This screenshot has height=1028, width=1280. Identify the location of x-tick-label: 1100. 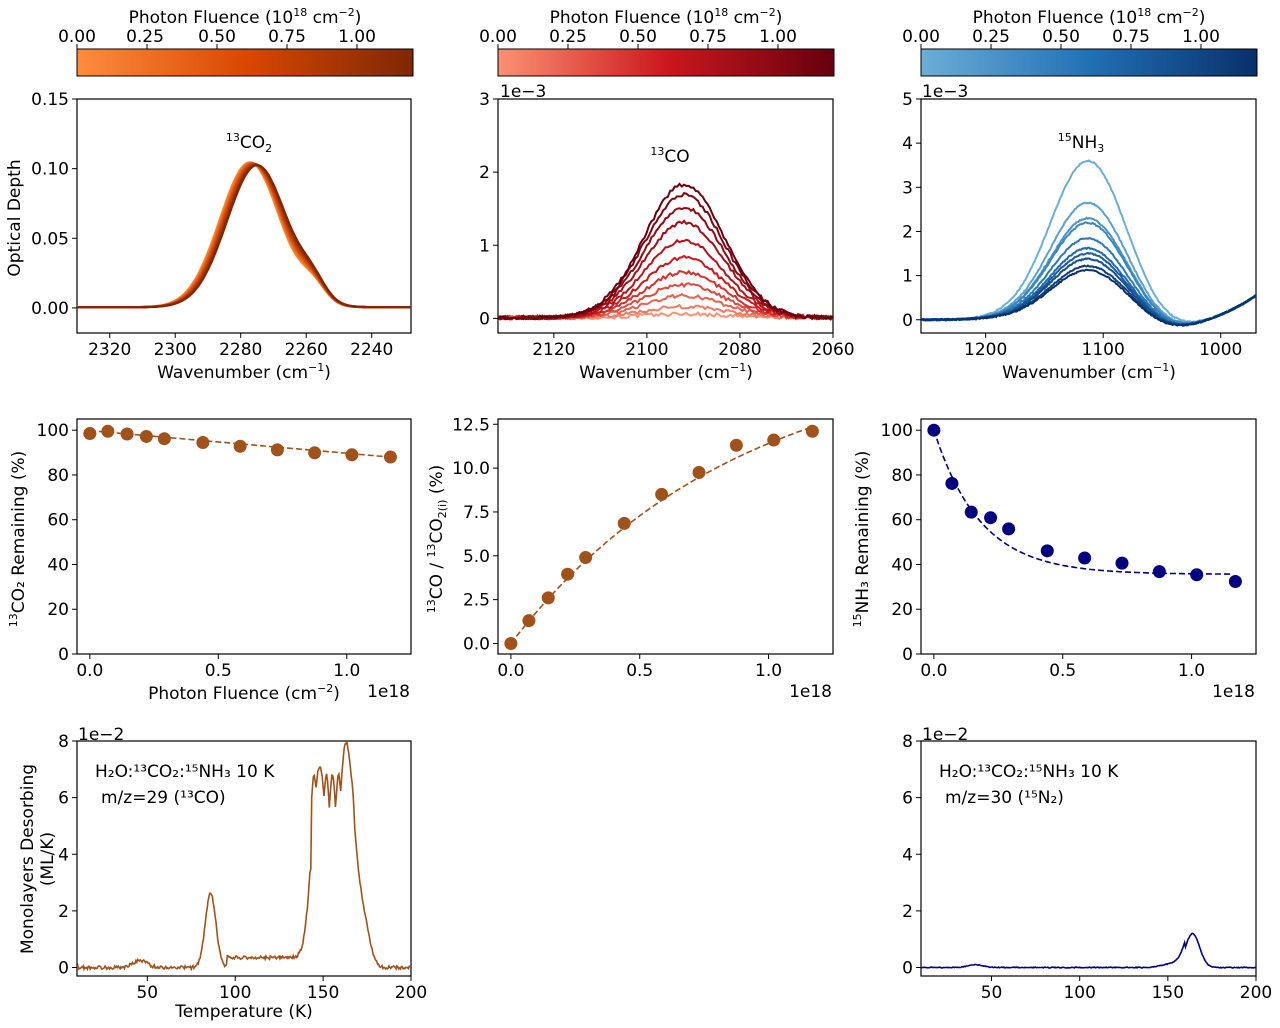
(1103, 350).